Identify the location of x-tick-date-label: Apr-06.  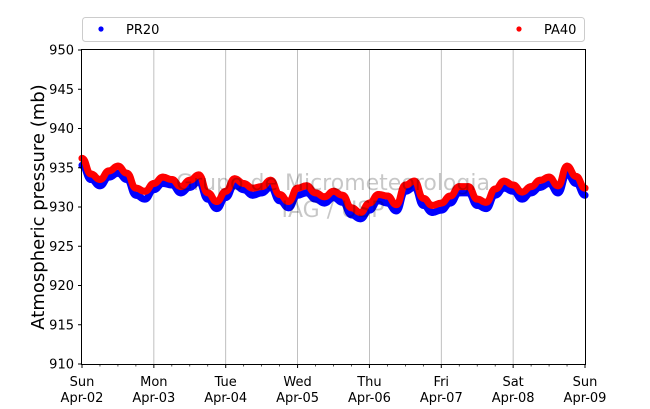
(369, 398).